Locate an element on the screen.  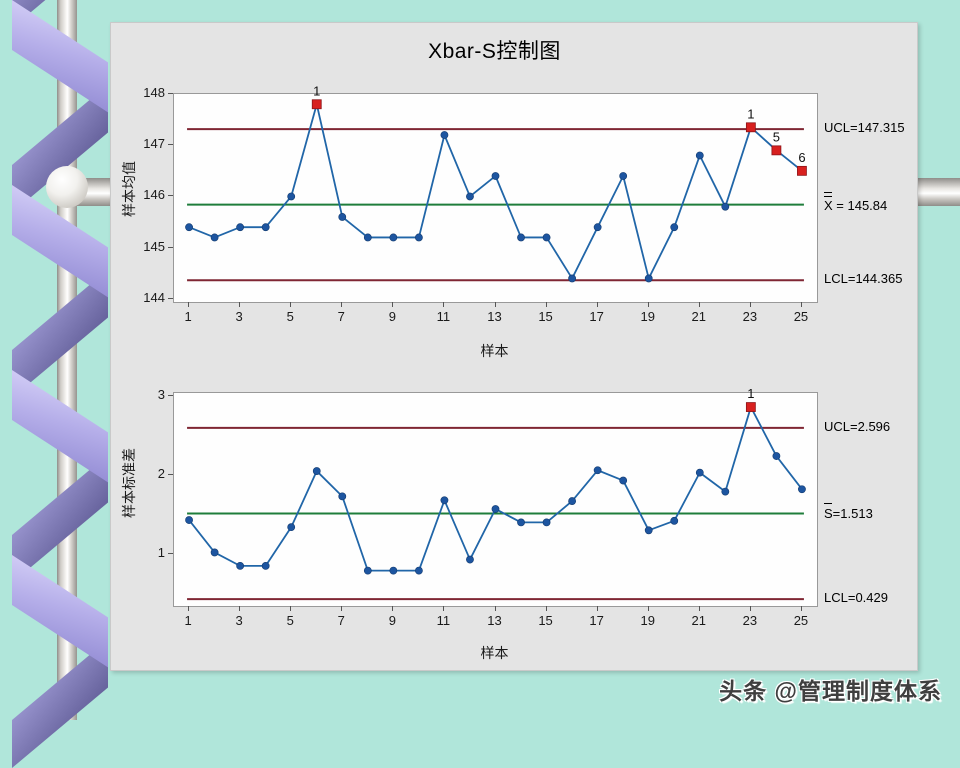
xbar-center-value: = 145.84 is located at coordinates (860, 205).